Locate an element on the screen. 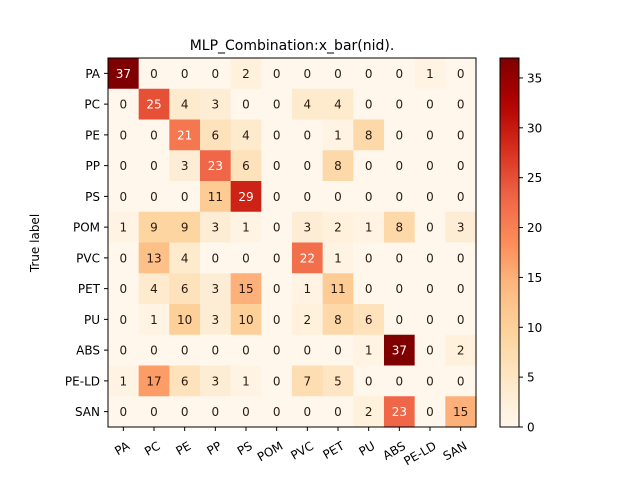 Image resolution: width=640 pixels, height=480 pixels. colorbar is located at coordinates (509, 242).